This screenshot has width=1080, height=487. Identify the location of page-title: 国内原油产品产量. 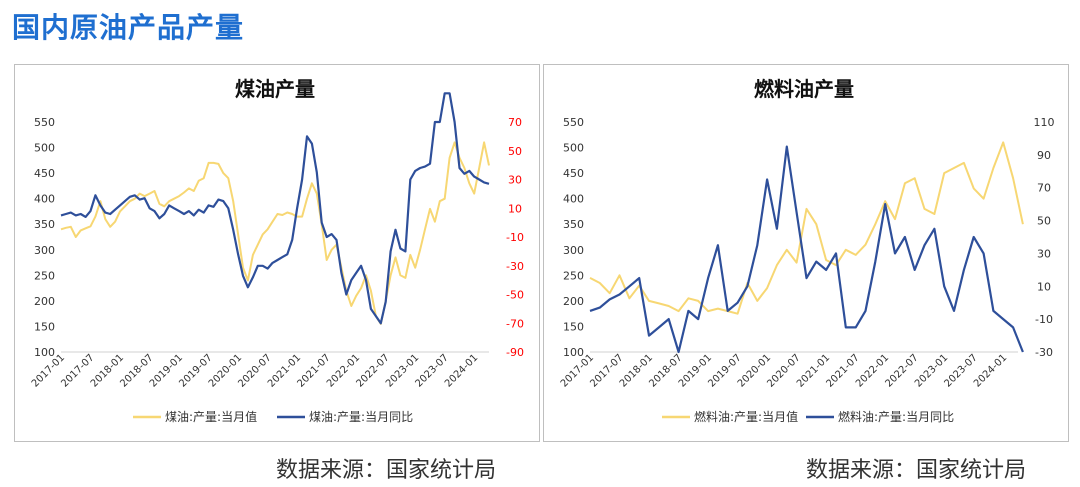
(128, 27).